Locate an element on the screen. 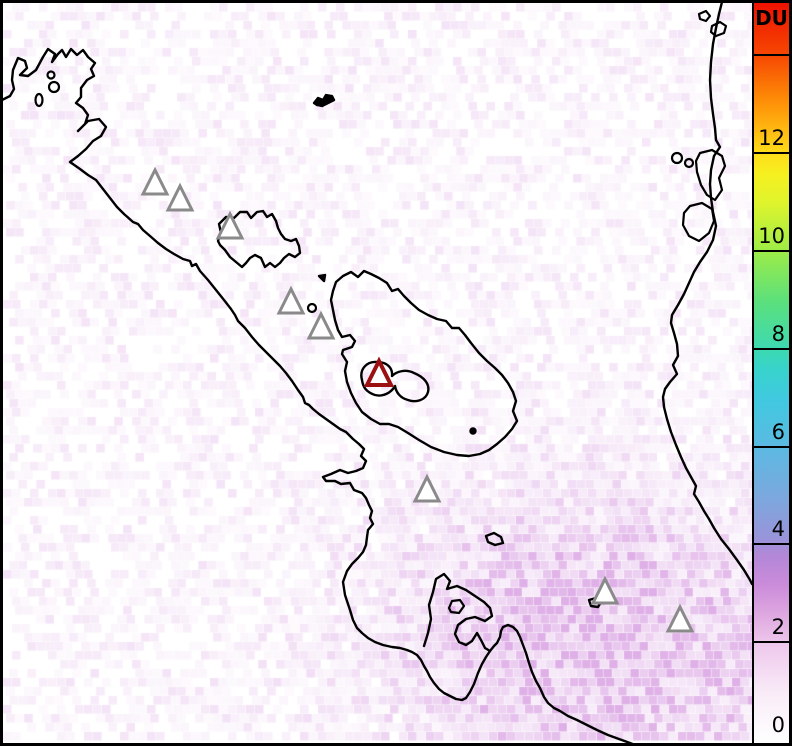  colorbar-tick-label: 8 is located at coordinates (778, 333).